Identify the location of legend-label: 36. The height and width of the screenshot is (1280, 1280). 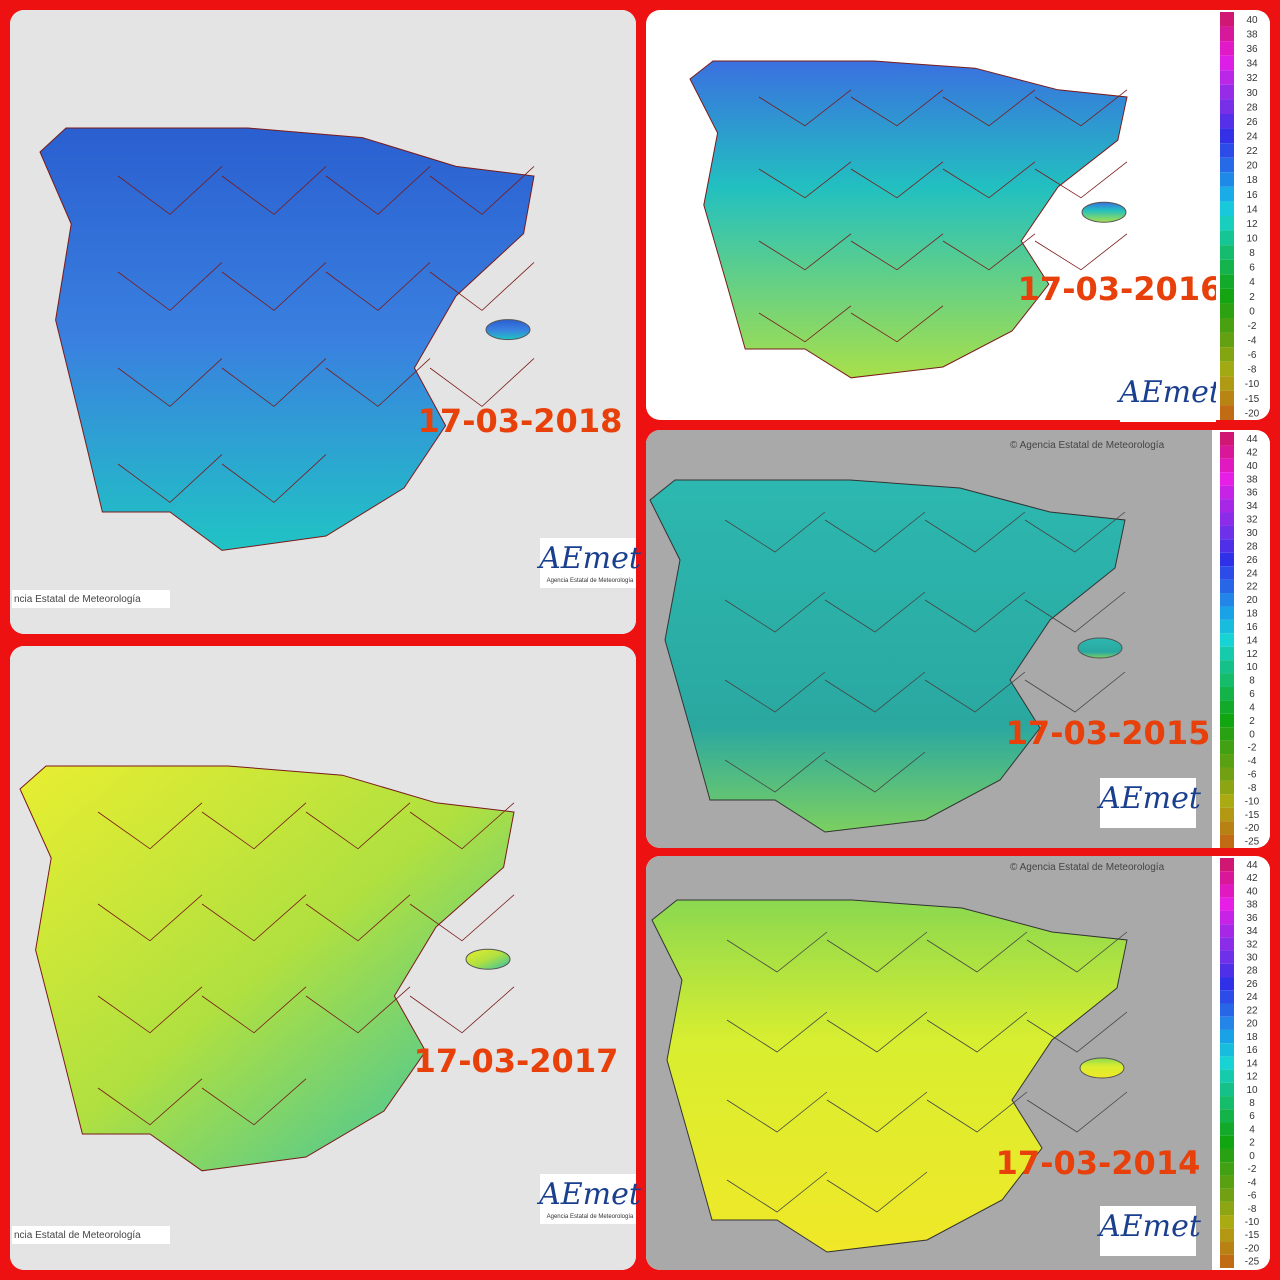
(1252, 493).